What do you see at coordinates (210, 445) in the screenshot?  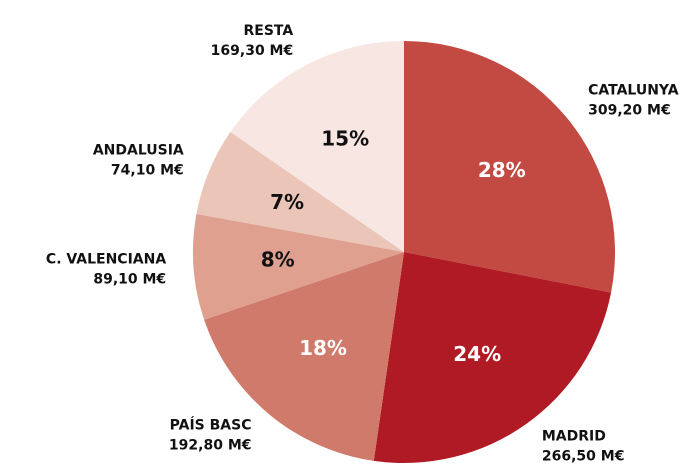 I see `value-label: 192,80 M€` at bounding box center [210, 445].